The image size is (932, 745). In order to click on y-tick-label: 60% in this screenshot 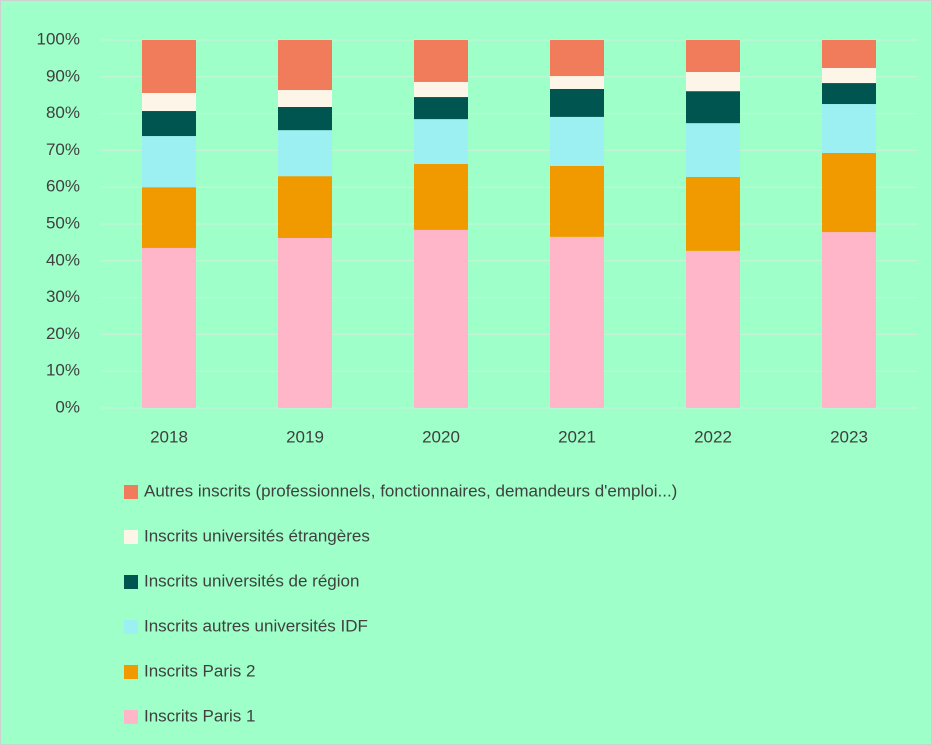, I will do `click(63, 186)`.